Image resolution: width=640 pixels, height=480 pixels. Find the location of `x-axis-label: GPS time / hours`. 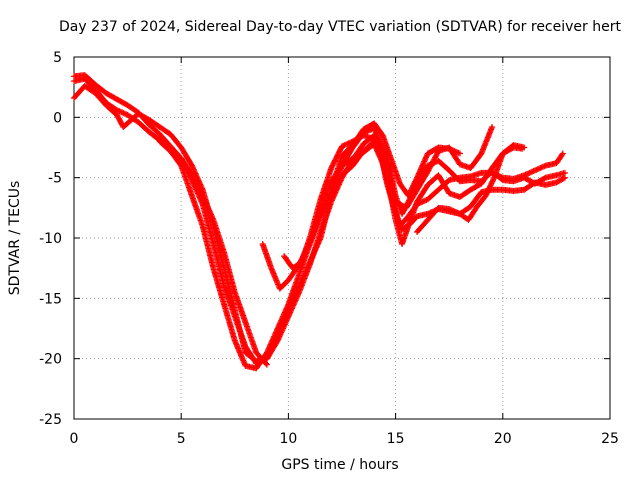

x-axis-label: GPS time / hours is located at coordinates (339, 465).